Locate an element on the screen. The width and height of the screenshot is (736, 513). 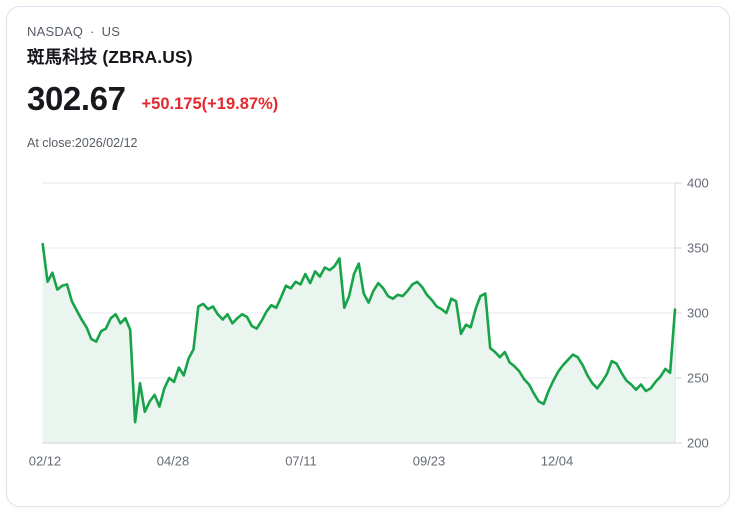
x-axis-label-12-04: 12/04 is located at coordinates (557, 461).